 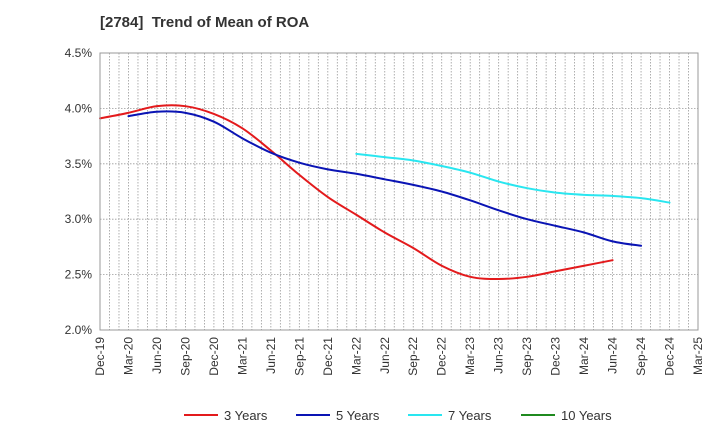 What do you see at coordinates (79, 108) in the screenshot?
I see `y-tick-label: 4.0%` at bounding box center [79, 108].